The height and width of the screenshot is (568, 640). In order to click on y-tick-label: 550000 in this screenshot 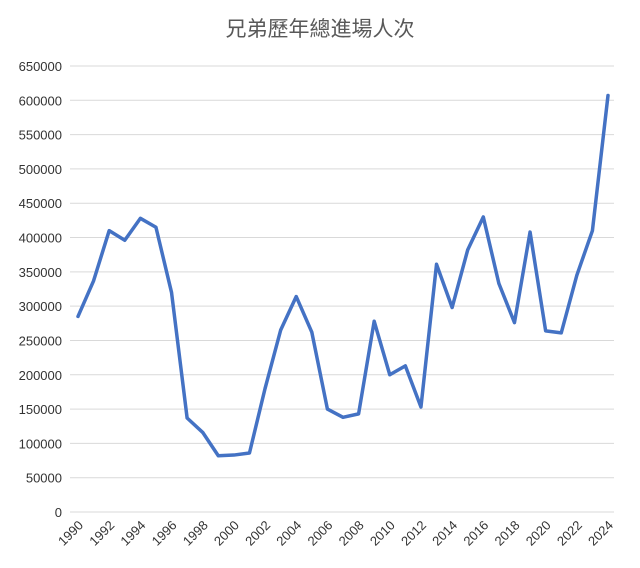, I will do `click(40, 135)`.